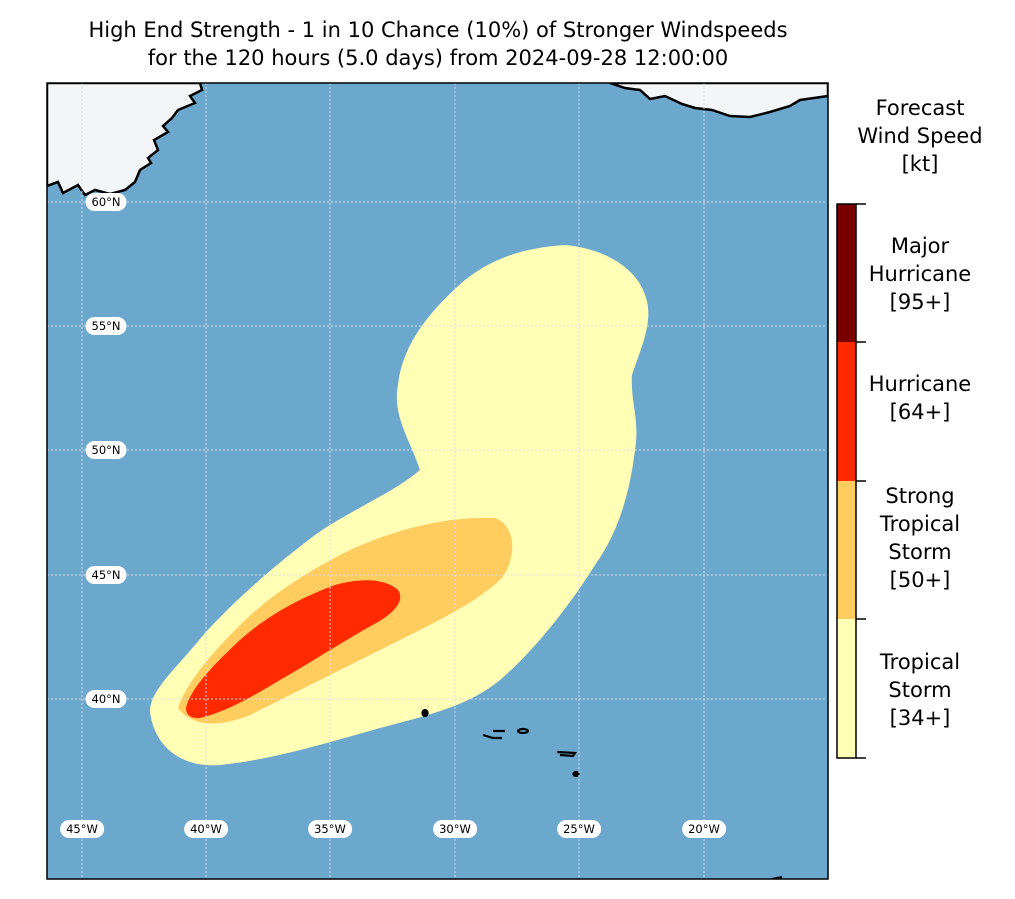  I want to click on label-line: [50+], so click(920, 580).